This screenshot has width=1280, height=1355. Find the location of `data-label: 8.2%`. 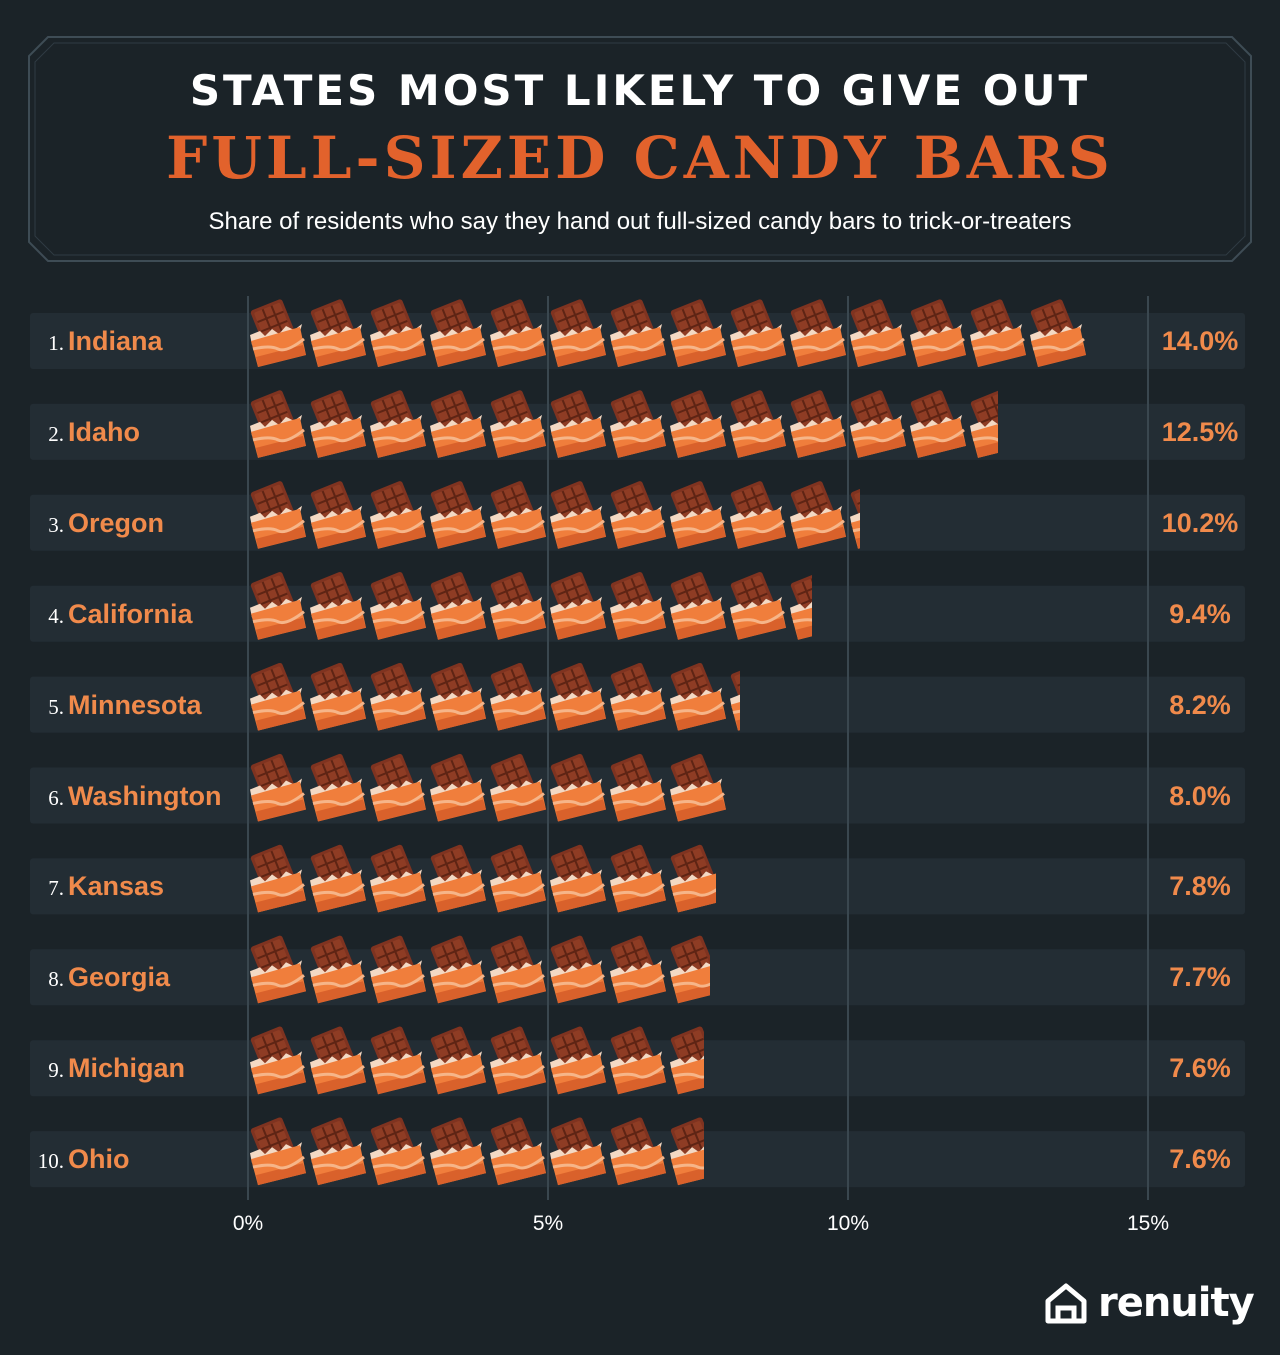

data-label: 8.2% is located at coordinates (1200, 704).